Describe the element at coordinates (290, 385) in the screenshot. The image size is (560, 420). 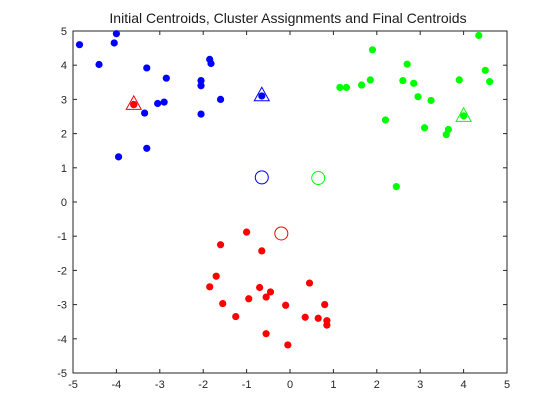
I see `x-tick-label: 0` at that location.